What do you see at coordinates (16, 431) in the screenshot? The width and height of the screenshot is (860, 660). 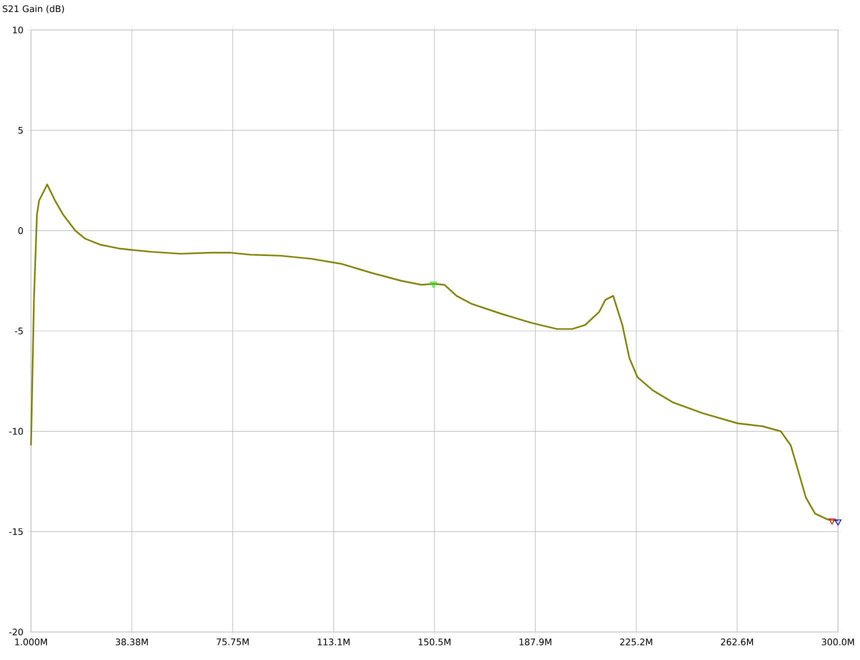 I see `y-tick-label: -10` at bounding box center [16, 431].